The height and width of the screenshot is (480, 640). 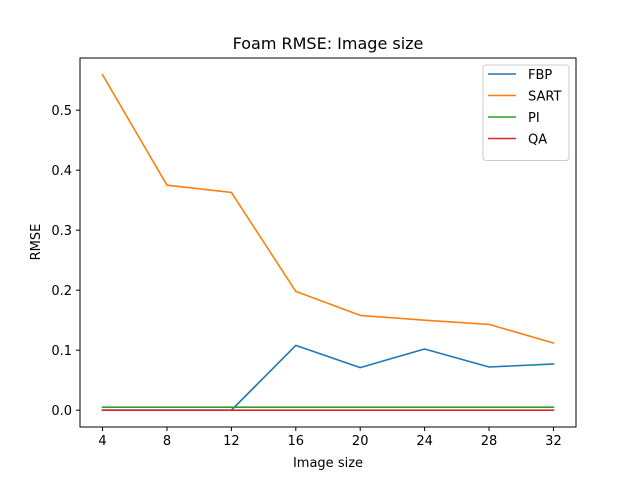 What do you see at coordinates (544, 97) in the screenshot?
I see `legend-label-sart: SART` at bounding box center [544, 97].